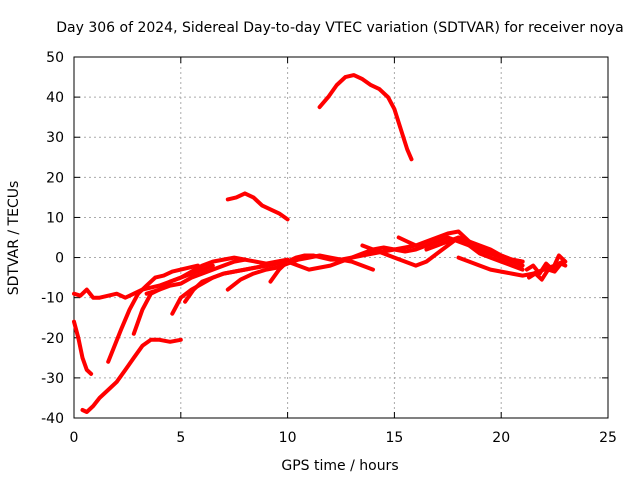 The height and width of the screenshot is (480, 640). I want to click on x-tick-label: 5, so click(180, 438).